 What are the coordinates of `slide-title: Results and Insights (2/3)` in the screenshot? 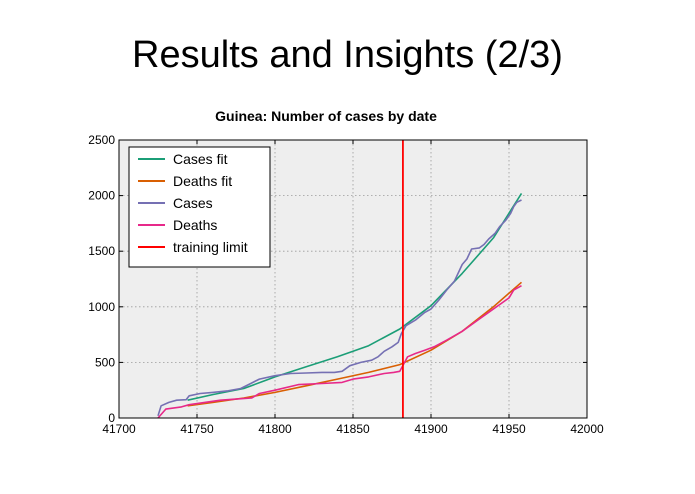 It's located at (347, 55).